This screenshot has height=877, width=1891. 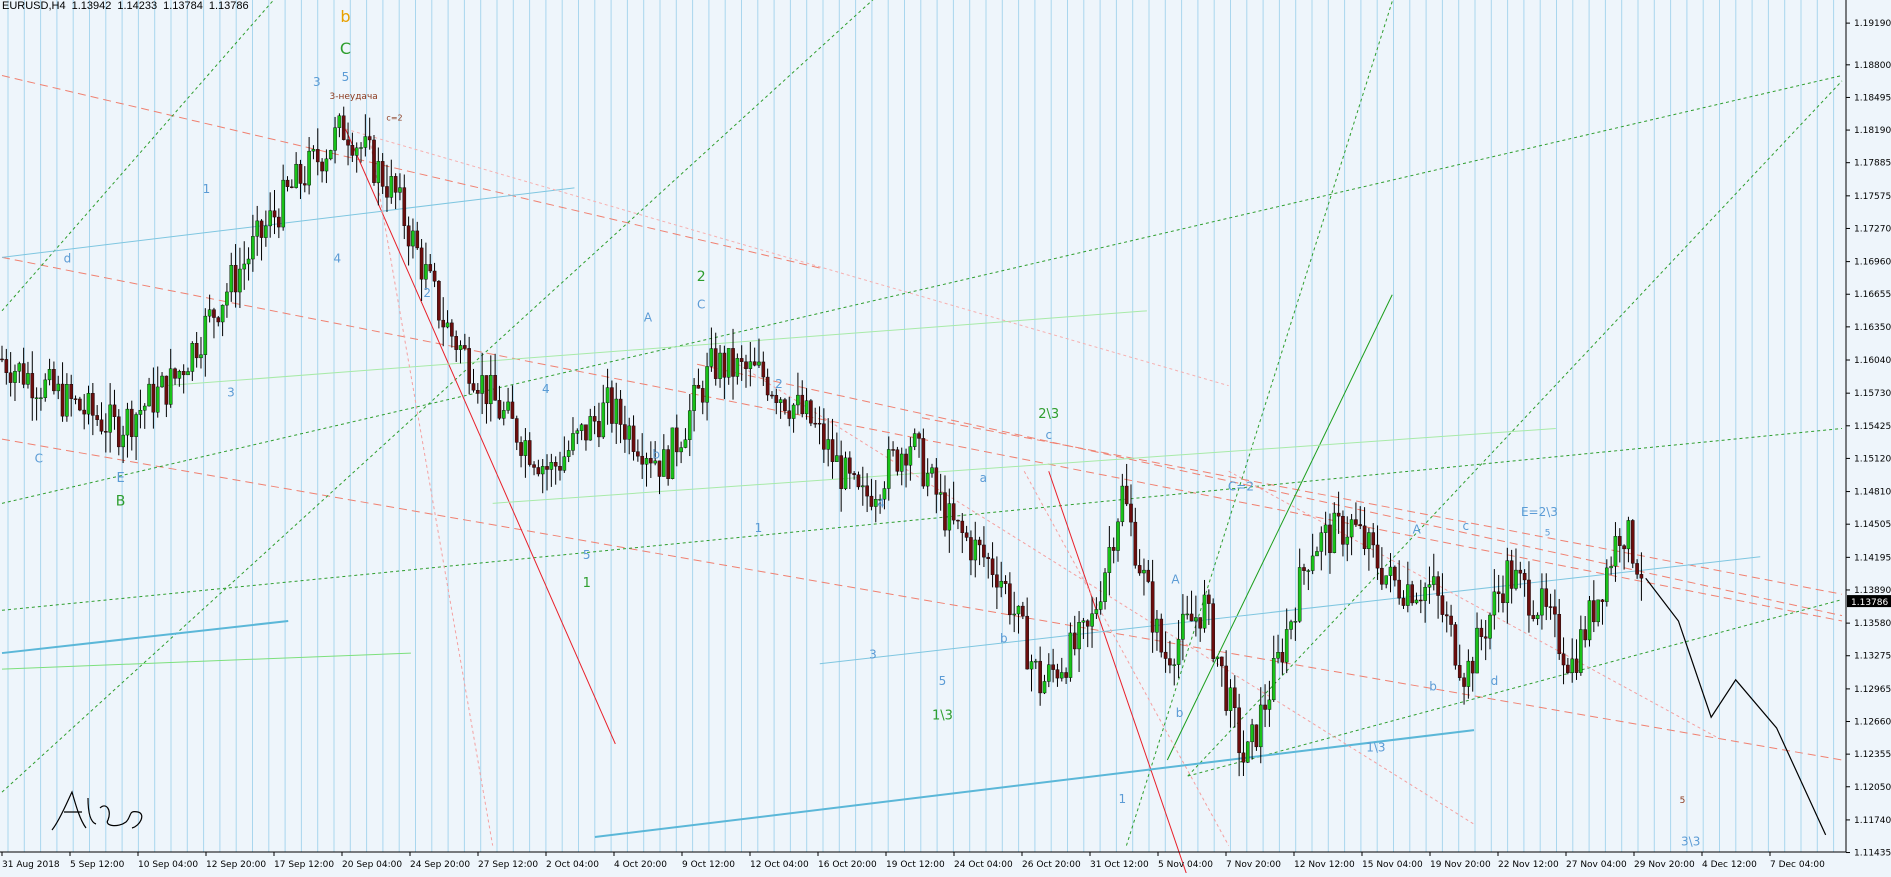 What do you see at coordinates (983, 478) in the screenshot?
I see `wave-label: a` at bounding box center [983, 478].